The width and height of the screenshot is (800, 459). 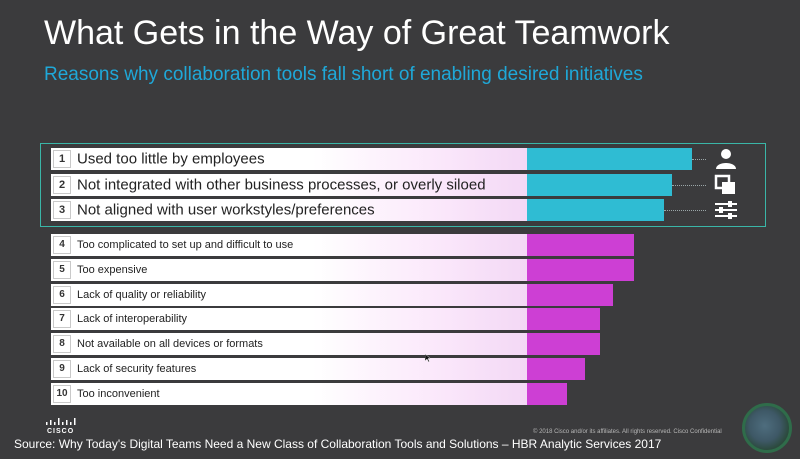 I want to click on reason-rank-badge: 5, so click(x=62, y=269).